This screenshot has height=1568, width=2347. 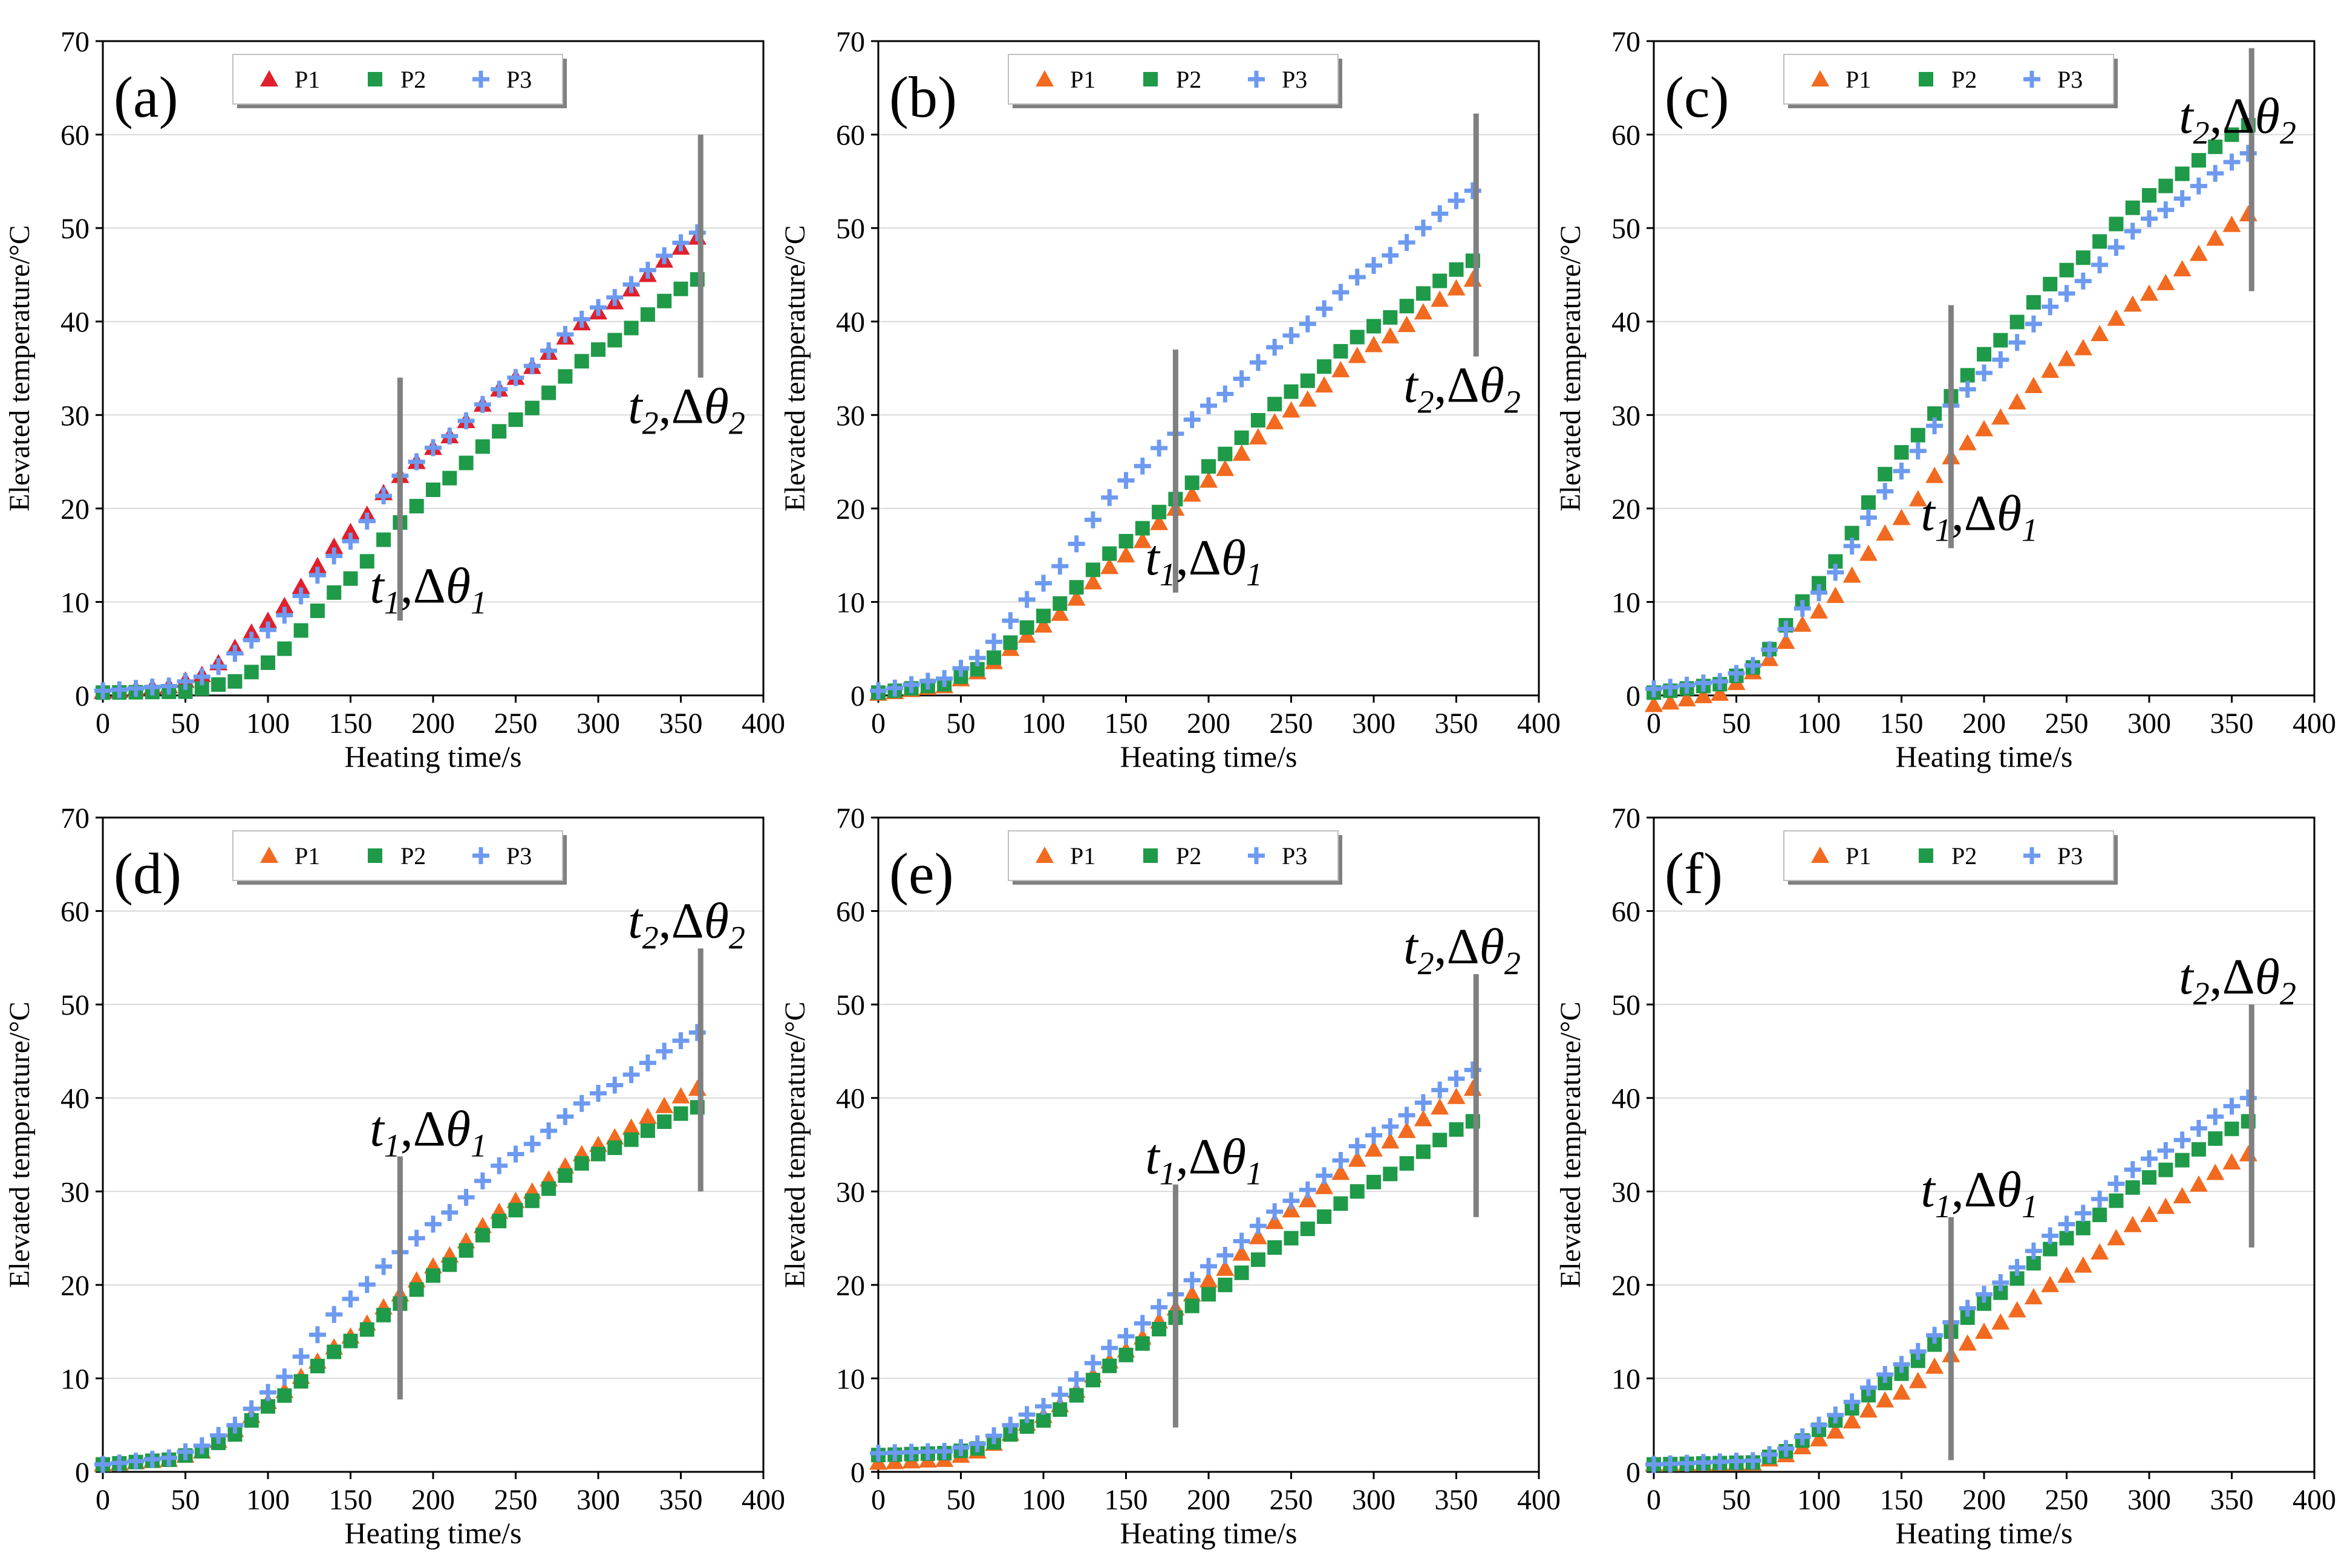 I want to click on x-tick-label: 250, so click(x=2067, y=724).